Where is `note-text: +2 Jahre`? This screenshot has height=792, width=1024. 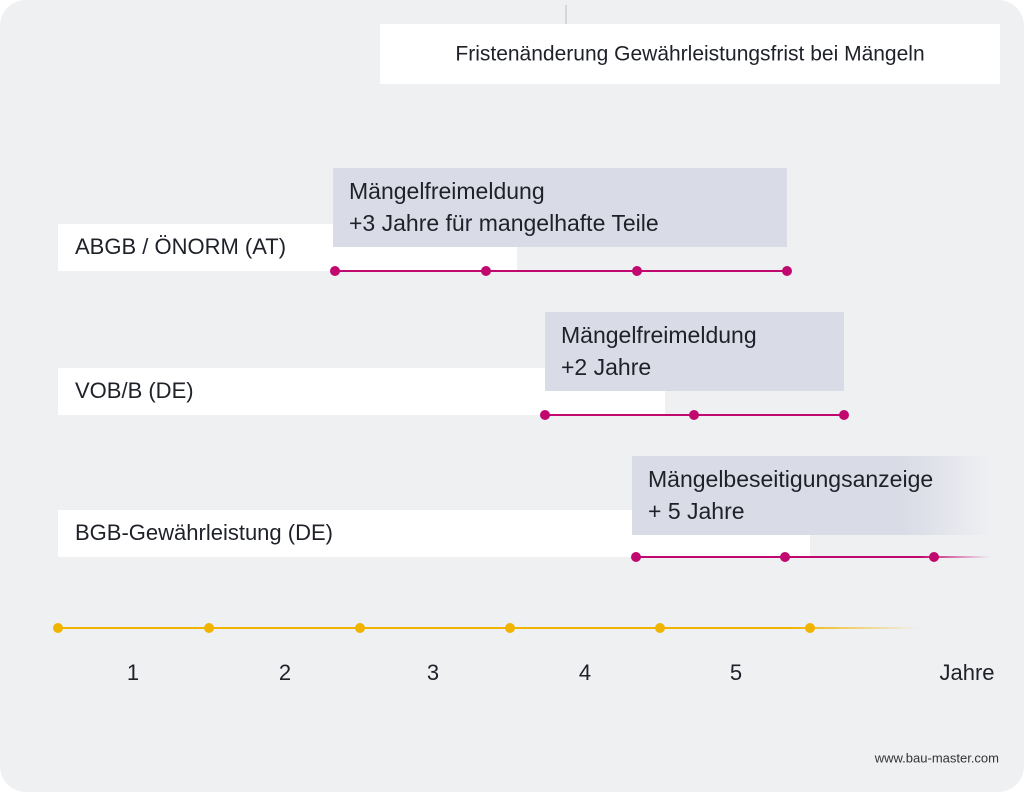
note-text: +2 Jahre is located at coordinates (606, 367).